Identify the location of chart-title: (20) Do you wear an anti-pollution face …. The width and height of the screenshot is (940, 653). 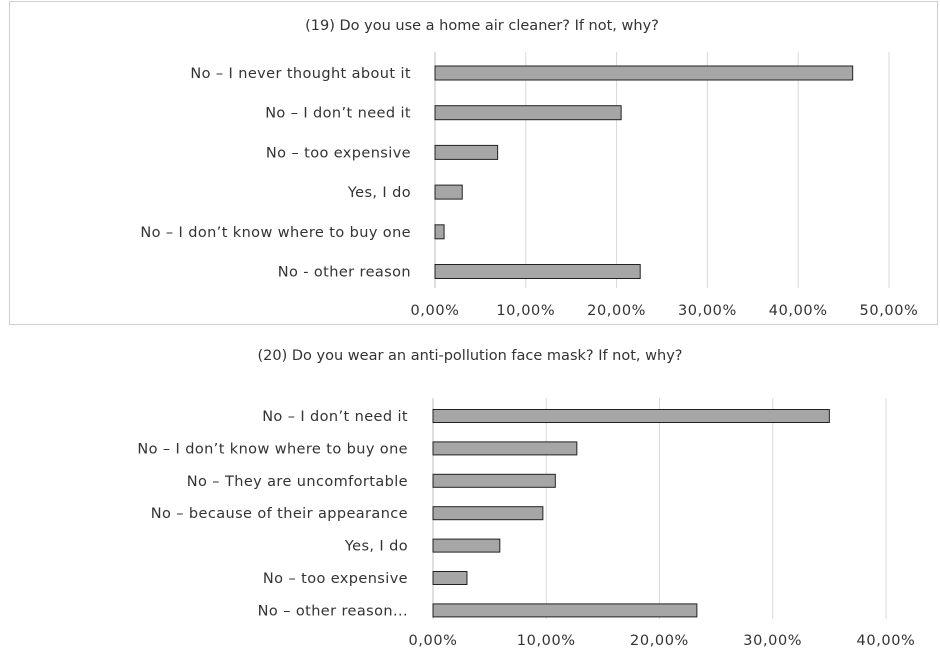
(470, 356).